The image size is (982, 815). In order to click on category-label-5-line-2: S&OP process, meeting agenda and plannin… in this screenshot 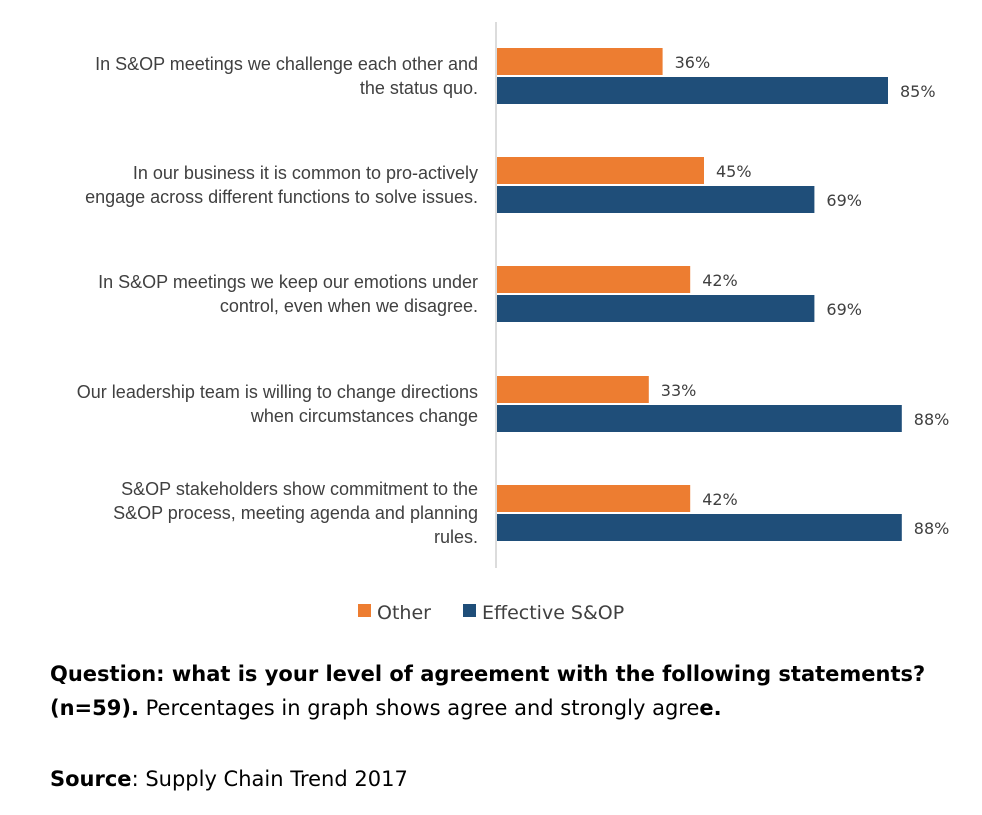, I will do `click(295, 513)`.